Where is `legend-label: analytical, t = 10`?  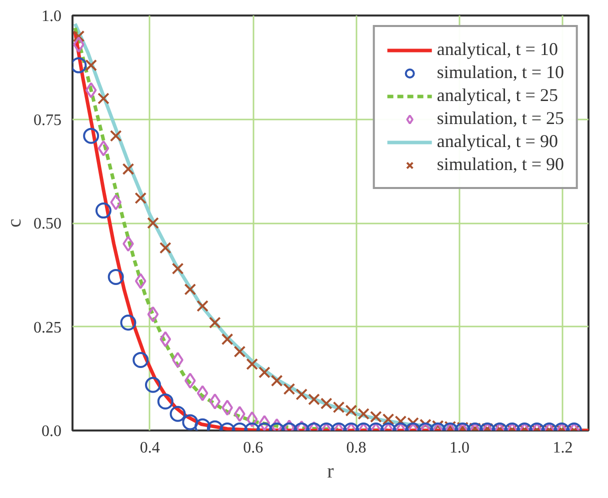 legend-label: analytical, t = 10 is located at coordinates (497, 49).